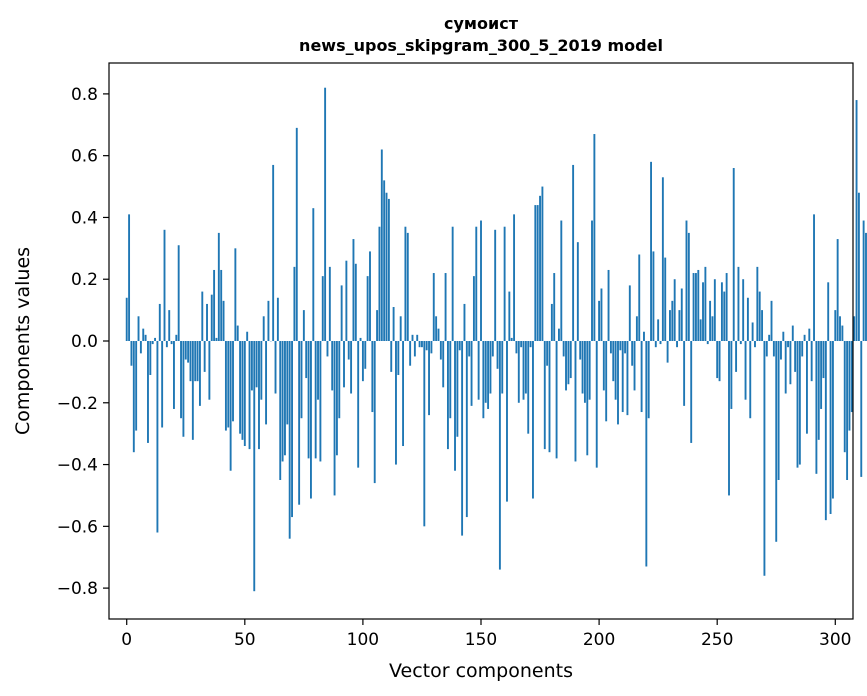 The image size is (867, 696). I want to click on x-tick-label: 250, so click(717, 640).